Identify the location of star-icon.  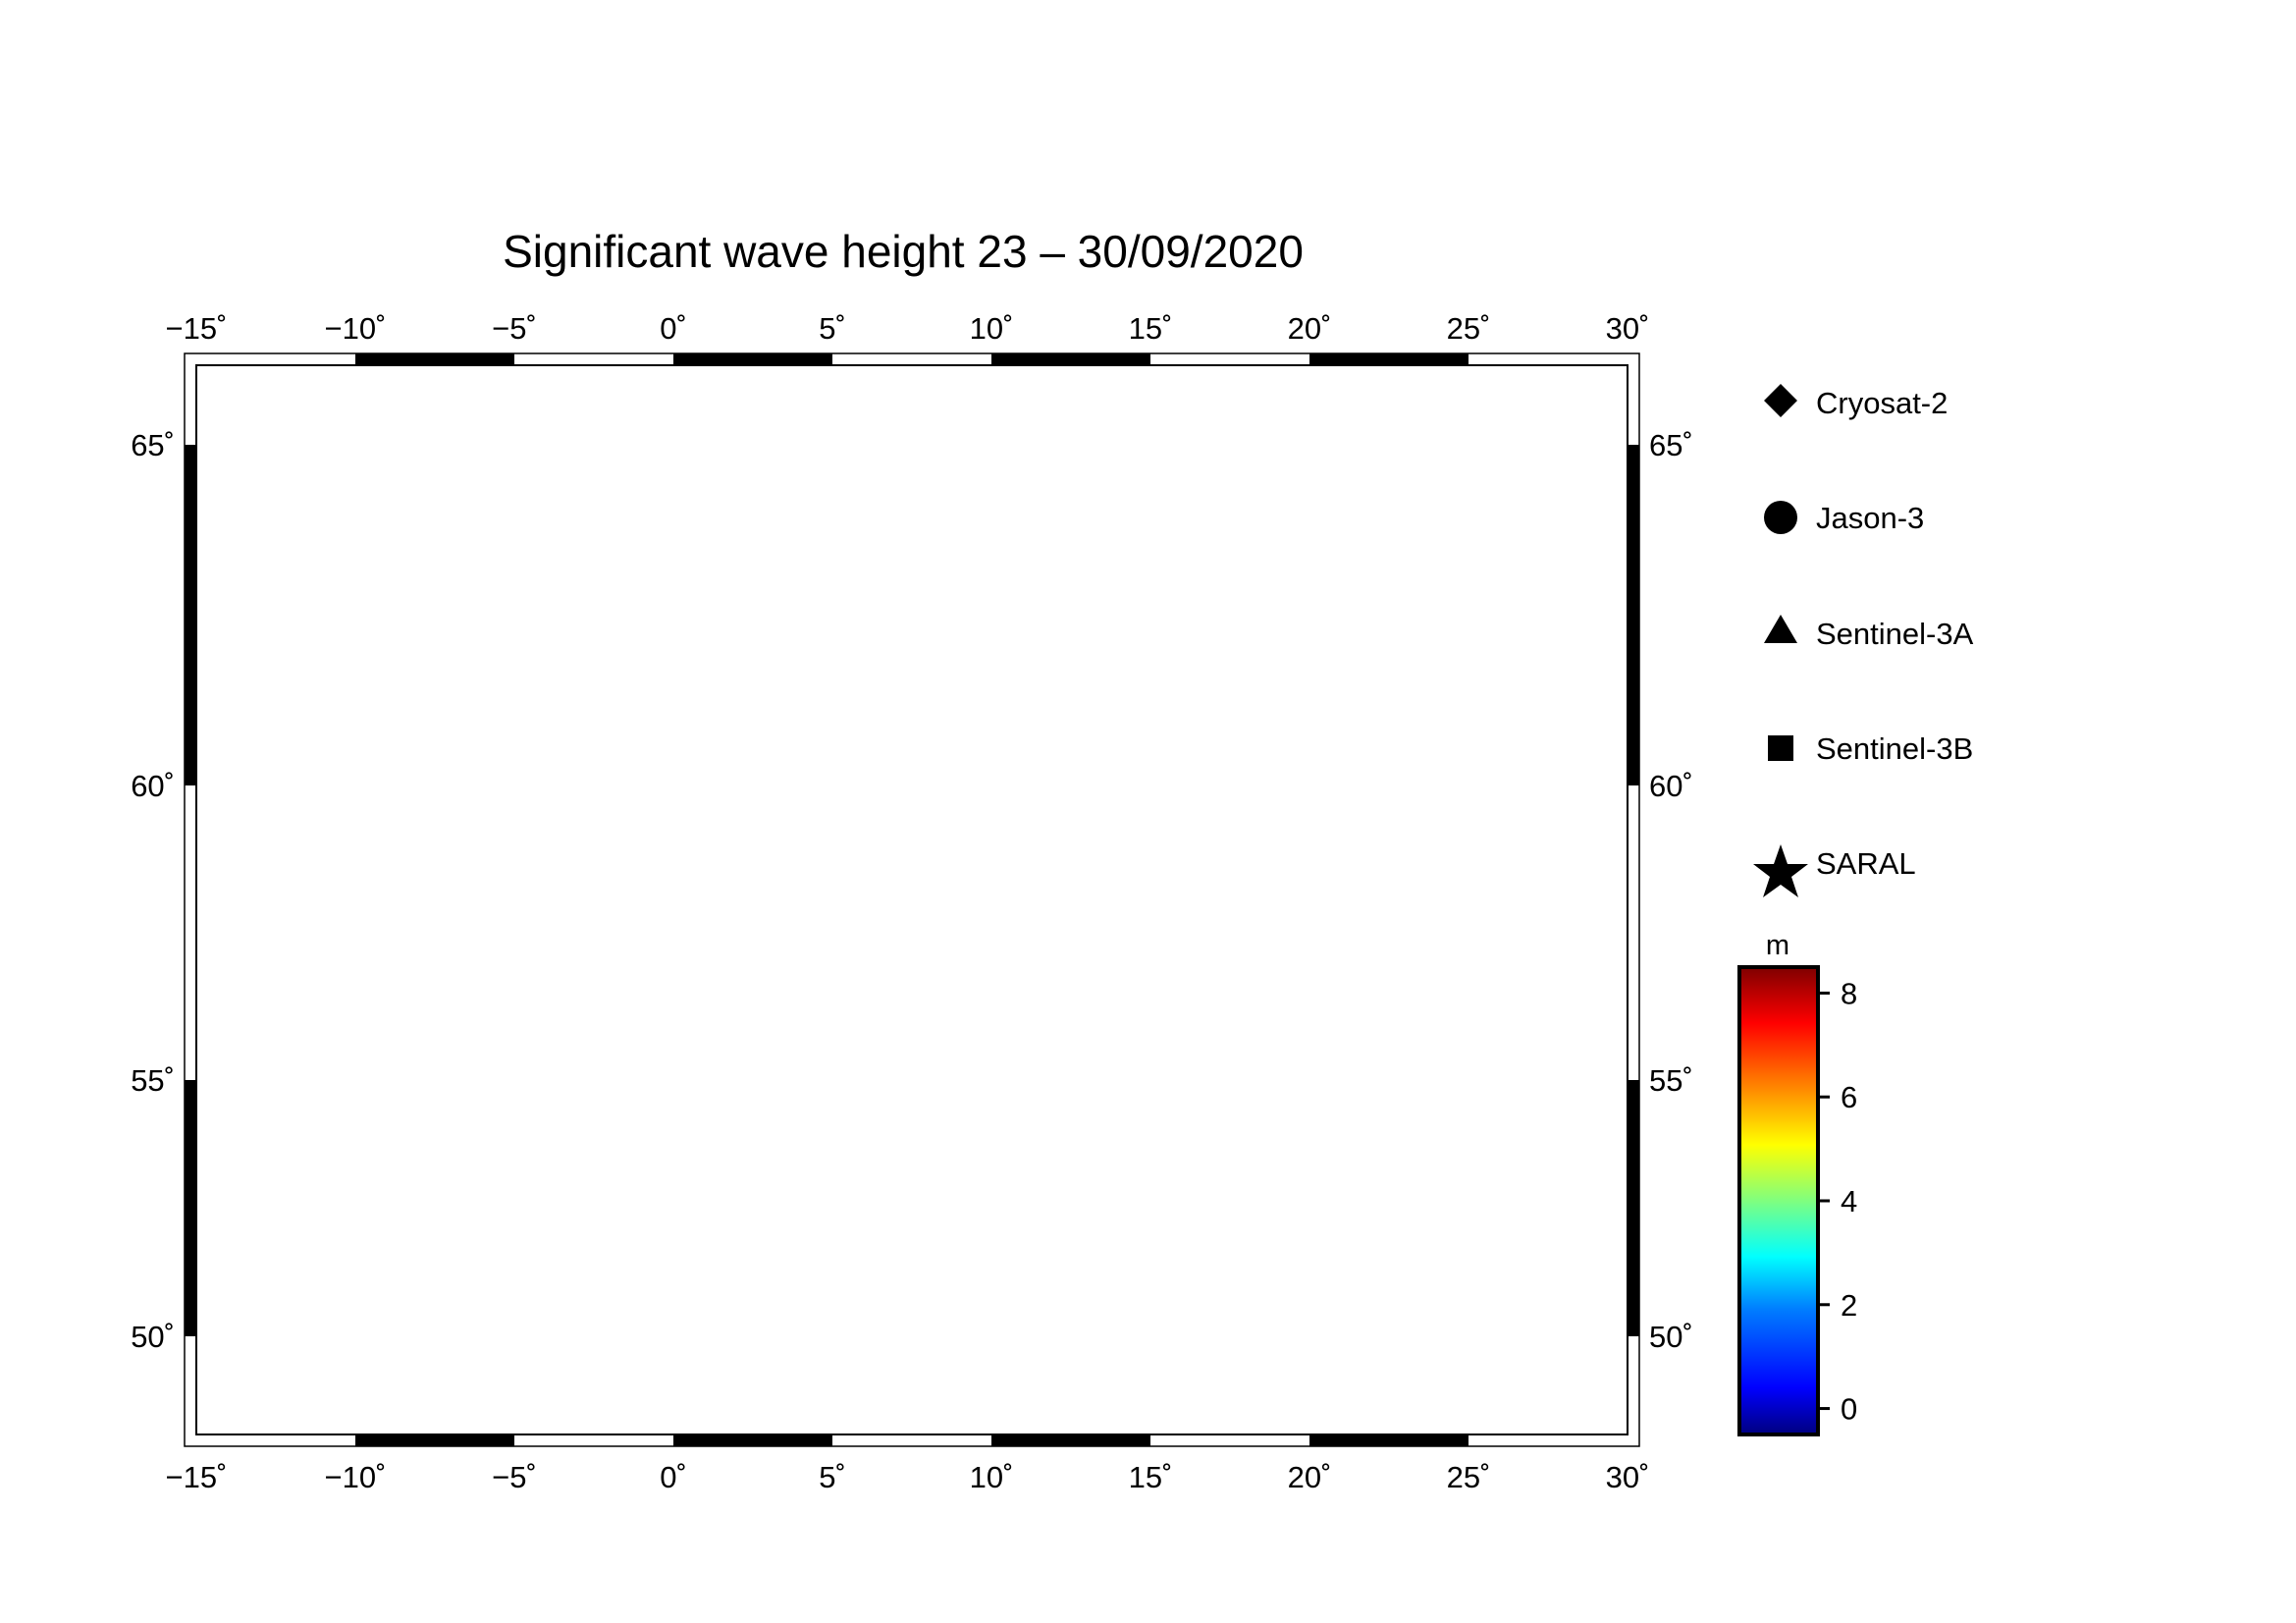
(1780, 870).